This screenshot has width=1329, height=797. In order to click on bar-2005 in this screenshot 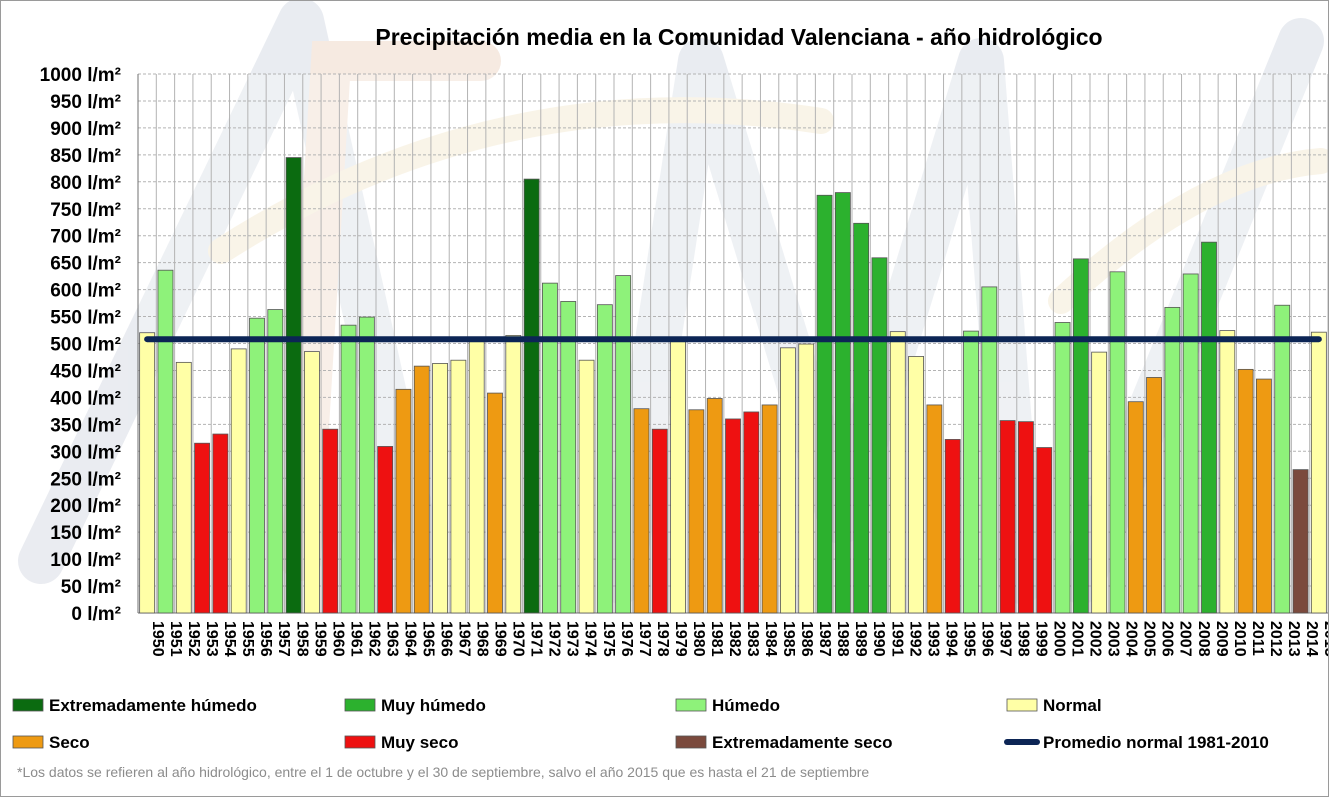, I will do `click(1135, 507)`.